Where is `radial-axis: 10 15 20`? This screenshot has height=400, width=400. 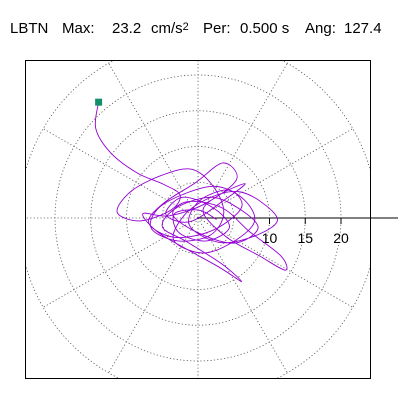 radial-axis: 10 15 20 is located at coordinates (298, 231).